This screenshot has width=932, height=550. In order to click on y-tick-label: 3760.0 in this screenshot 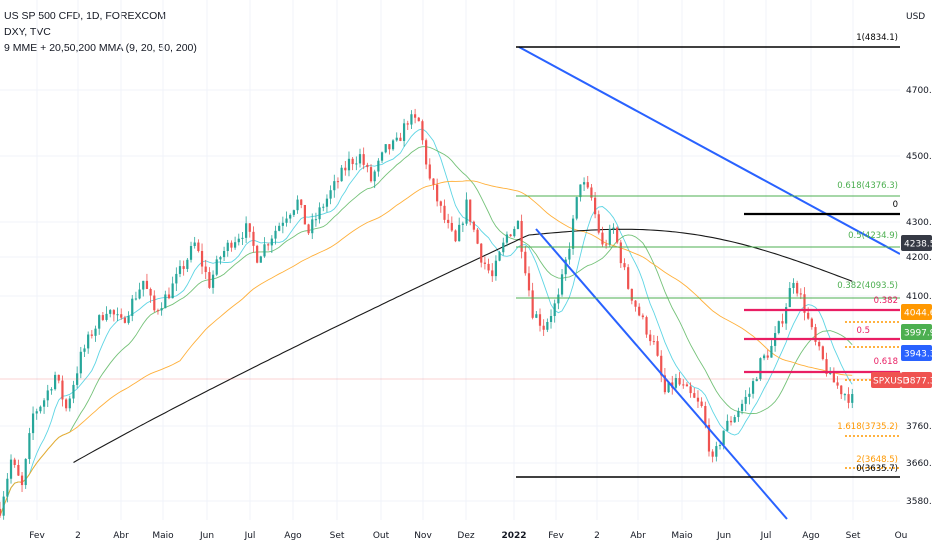, I will do `click(919, 427)`.